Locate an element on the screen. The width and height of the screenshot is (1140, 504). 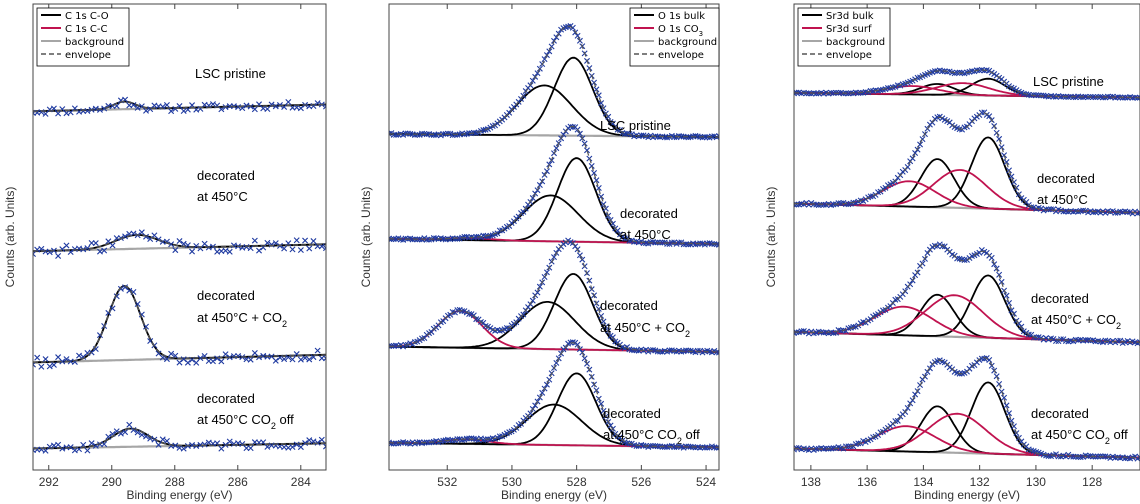
data-points is located at coordinates (179, 106).